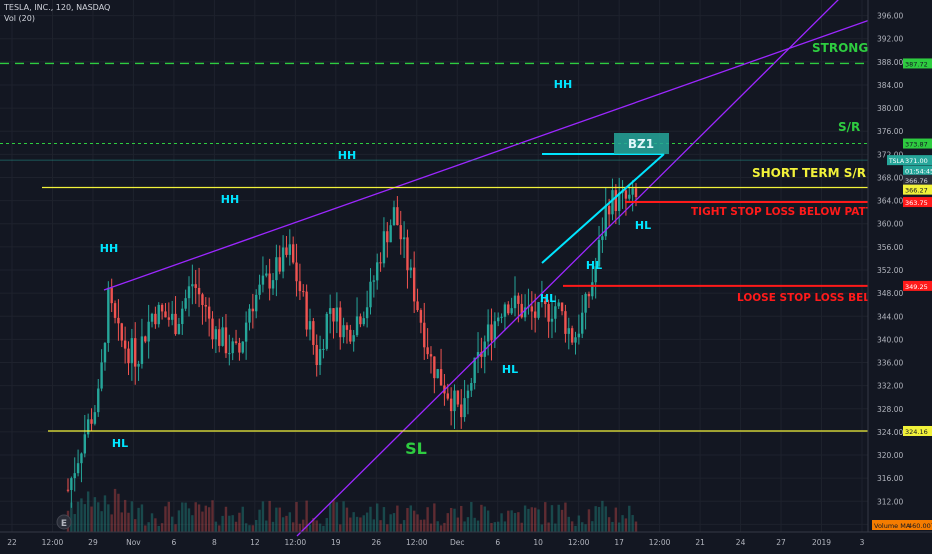  I want to click on price-label-6: 363.75, so click(916, 203).